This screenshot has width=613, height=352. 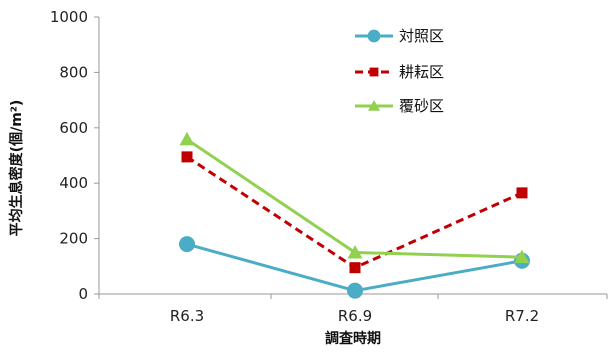 What do you see at coordinates (421, 106) in the screenshot?
I see `legend-label: 覆砂区` at bounding box center [421, 106].